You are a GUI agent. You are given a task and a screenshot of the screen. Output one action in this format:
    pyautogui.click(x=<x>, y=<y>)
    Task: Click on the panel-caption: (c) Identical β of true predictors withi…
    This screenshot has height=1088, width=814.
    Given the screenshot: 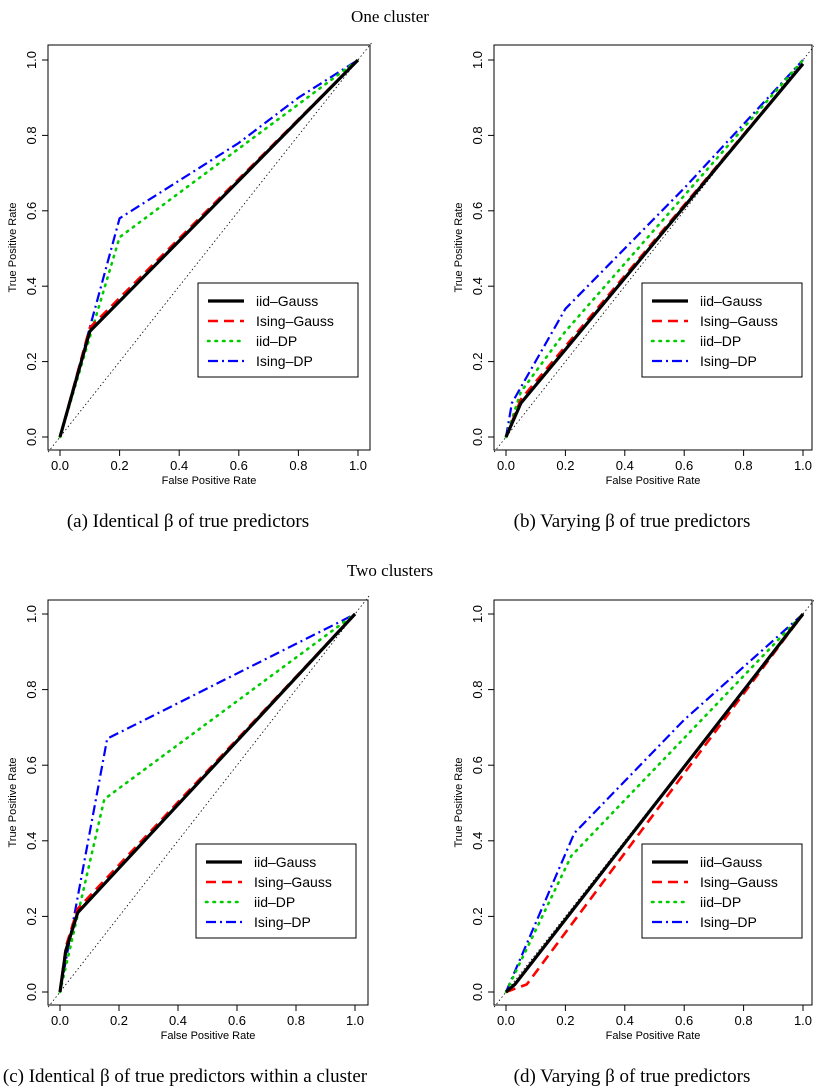 What is the action you would take?
    pyautogui.click(x=185, y=1076)
    